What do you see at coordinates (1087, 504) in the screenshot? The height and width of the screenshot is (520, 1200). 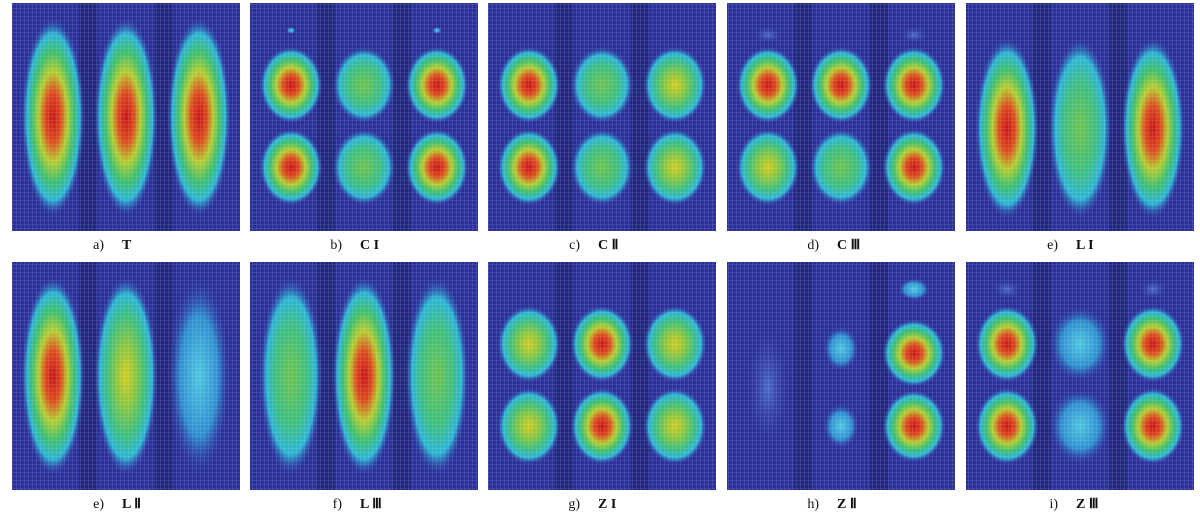 I see `panel-label: Z Ⅲ` at bounding box center [1087, 504].